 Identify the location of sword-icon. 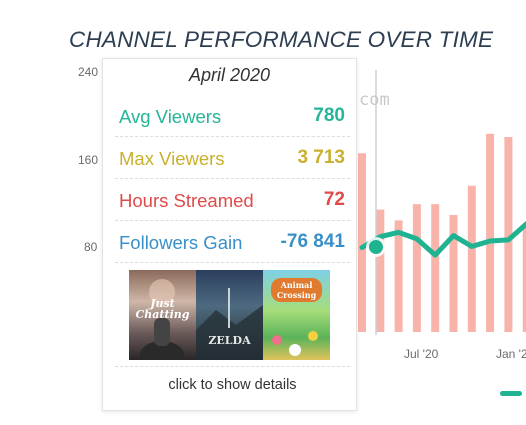
(229, 324).